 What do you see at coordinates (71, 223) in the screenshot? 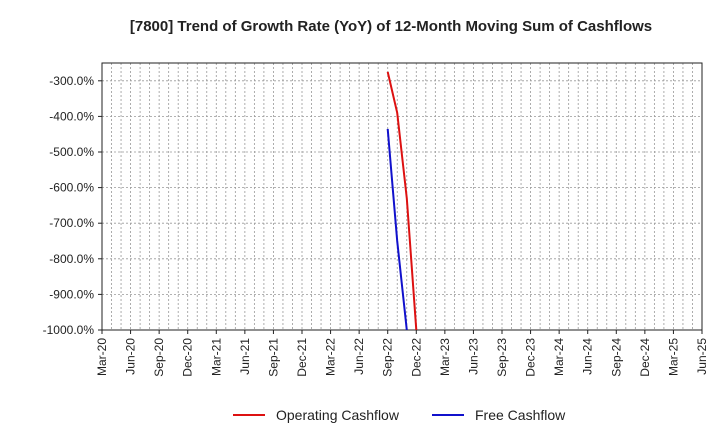
I see `y-tick-label: -700.0%` at bounding box center [71, 223].